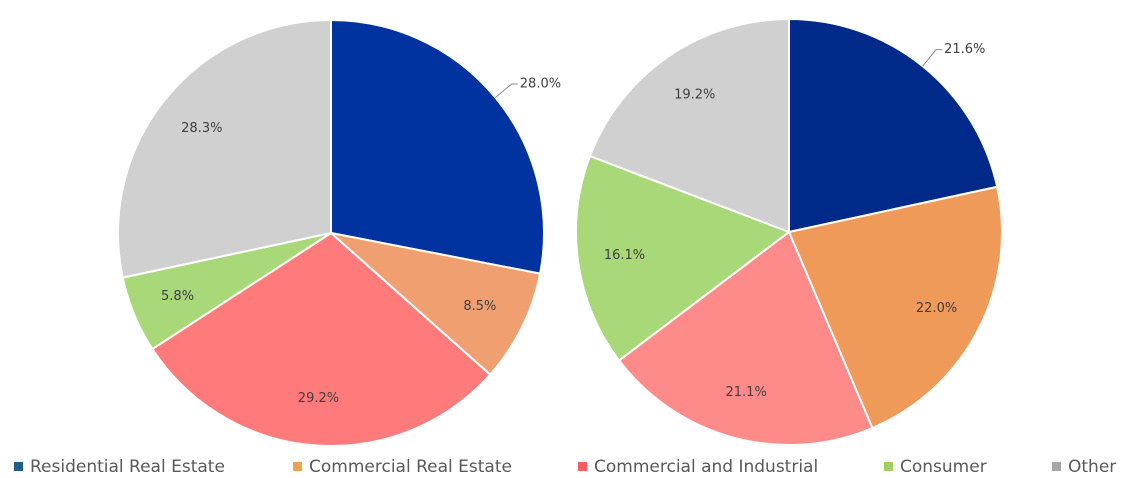 The height and width of the screenshot is (478, 1126). What do you see at coordinates (479, 306) in the screenshot?
I see `data-label: 8.5%` at bounding box center [479, 306].